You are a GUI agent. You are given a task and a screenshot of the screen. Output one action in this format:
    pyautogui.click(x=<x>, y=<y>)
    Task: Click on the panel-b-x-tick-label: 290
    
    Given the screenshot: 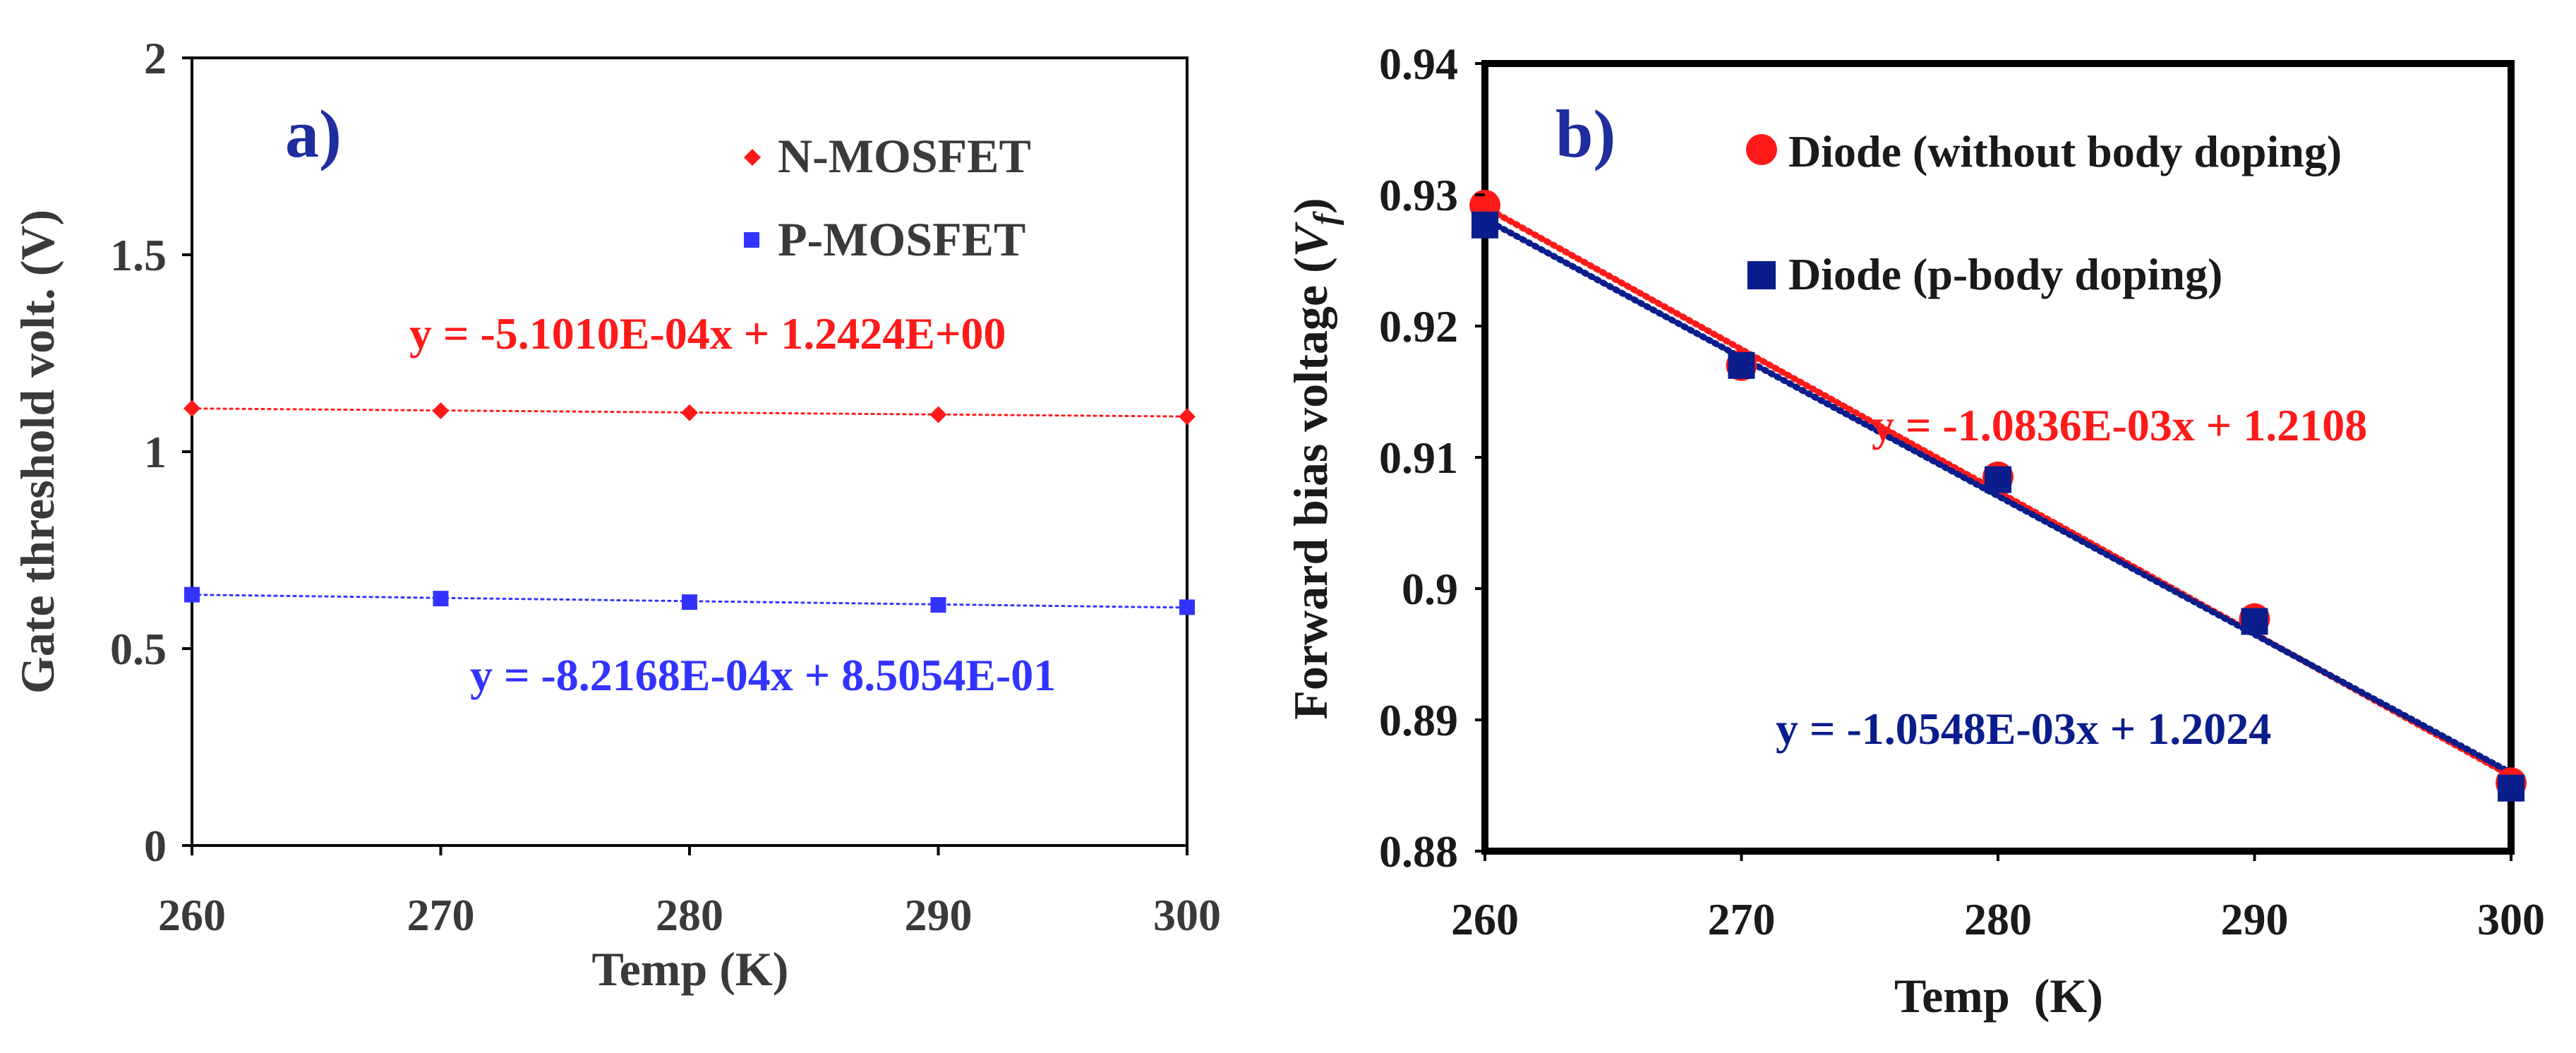 What is the action you would take?
    pyautogui.click(x=2255, y=919)
    